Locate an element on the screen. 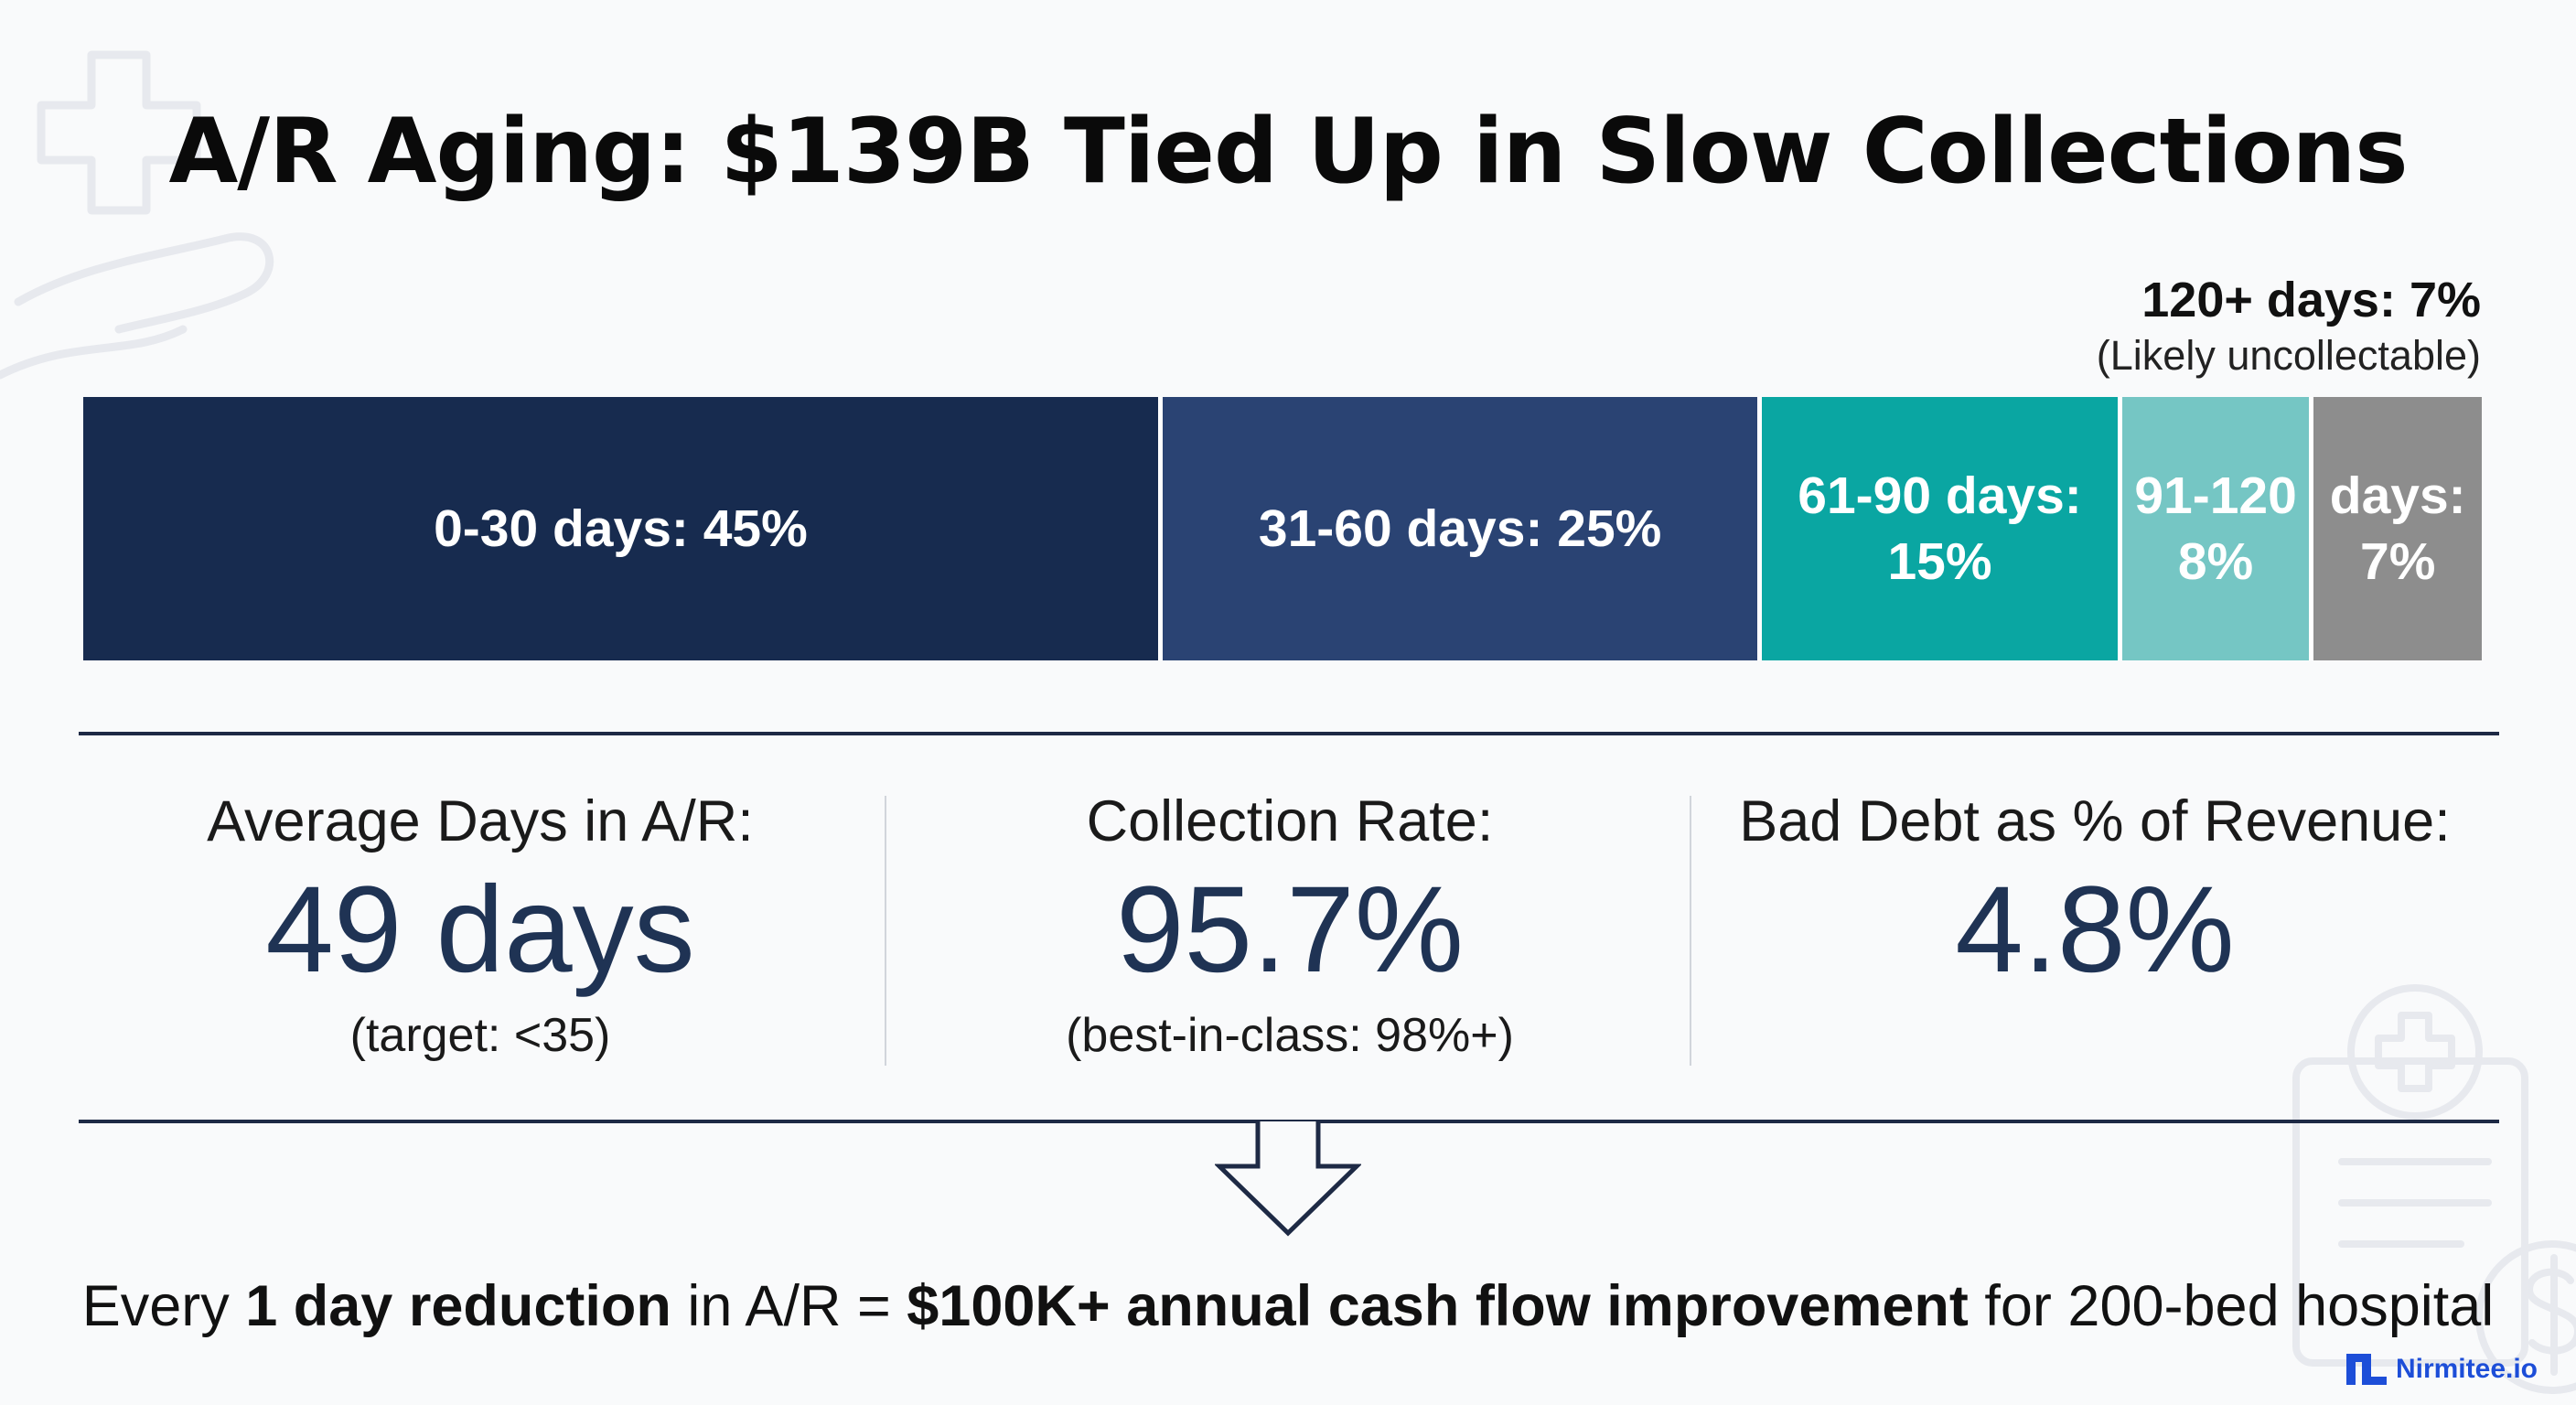 The image size is (2576, 1405). bar-segment-label: 0-30 days: 45% is located at coordinates (621, 528).